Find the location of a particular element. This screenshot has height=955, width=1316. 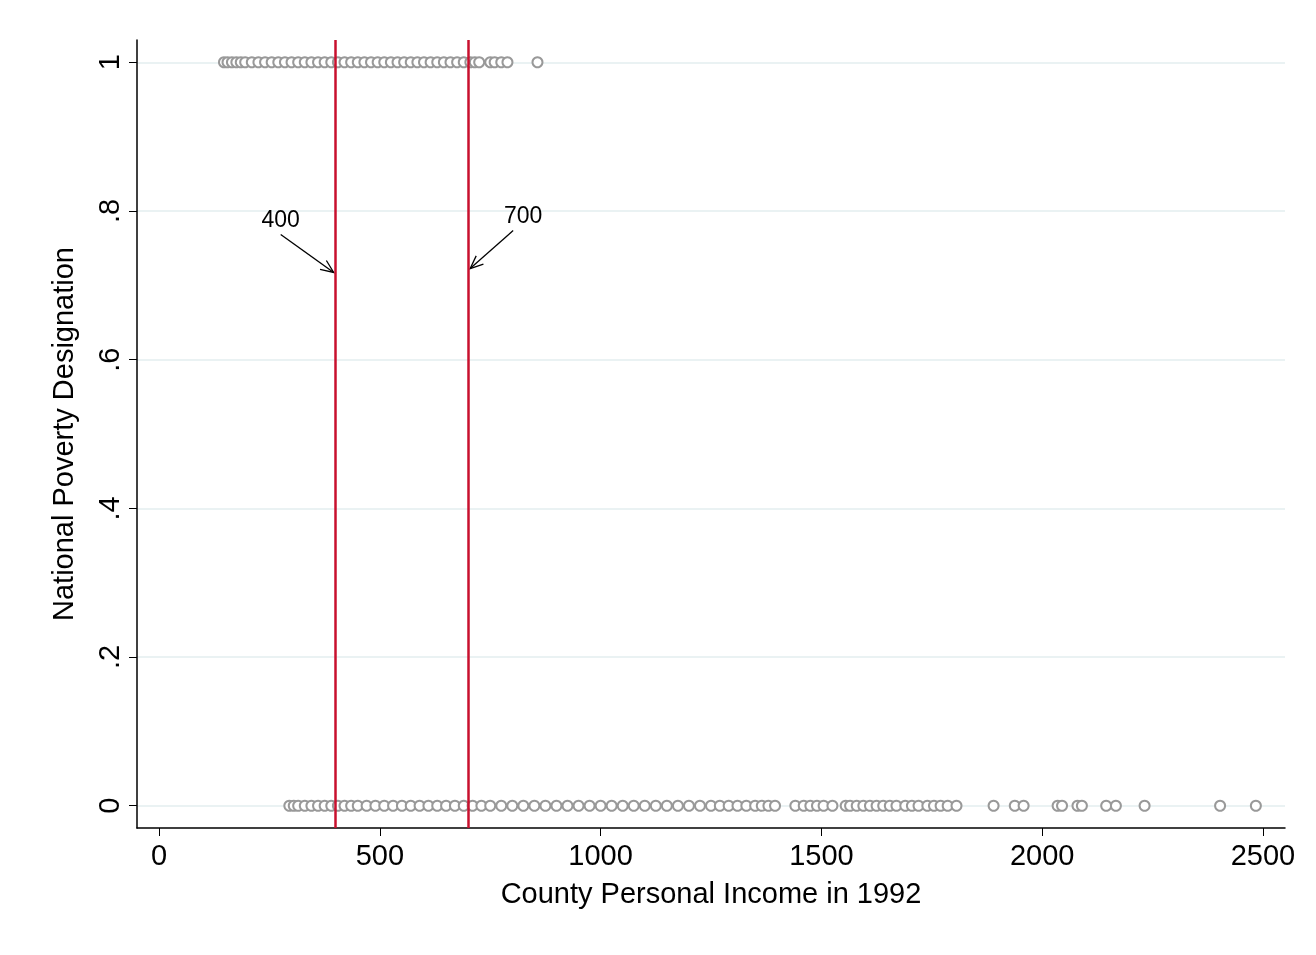

x-tick-label: 1500 is located at coordinates (821, 854).